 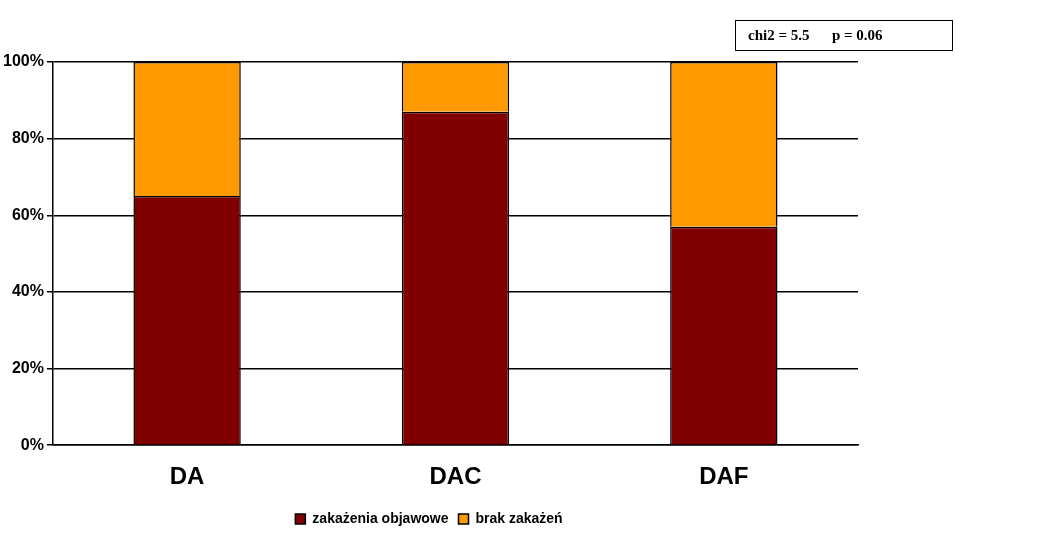 What do you see at coordinates (27, 214) in the screenshot?
I see `y-tick-label: 60%` at bounding box center [27, 214].